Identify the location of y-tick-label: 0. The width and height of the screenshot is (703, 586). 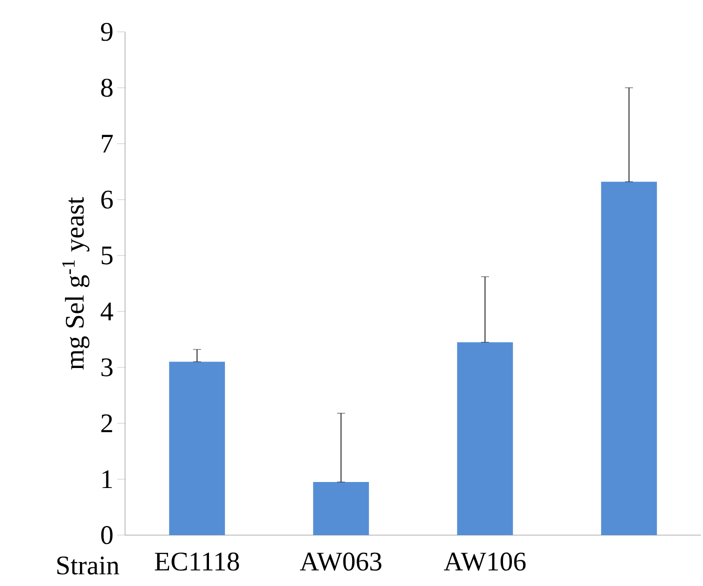
(107, 535).